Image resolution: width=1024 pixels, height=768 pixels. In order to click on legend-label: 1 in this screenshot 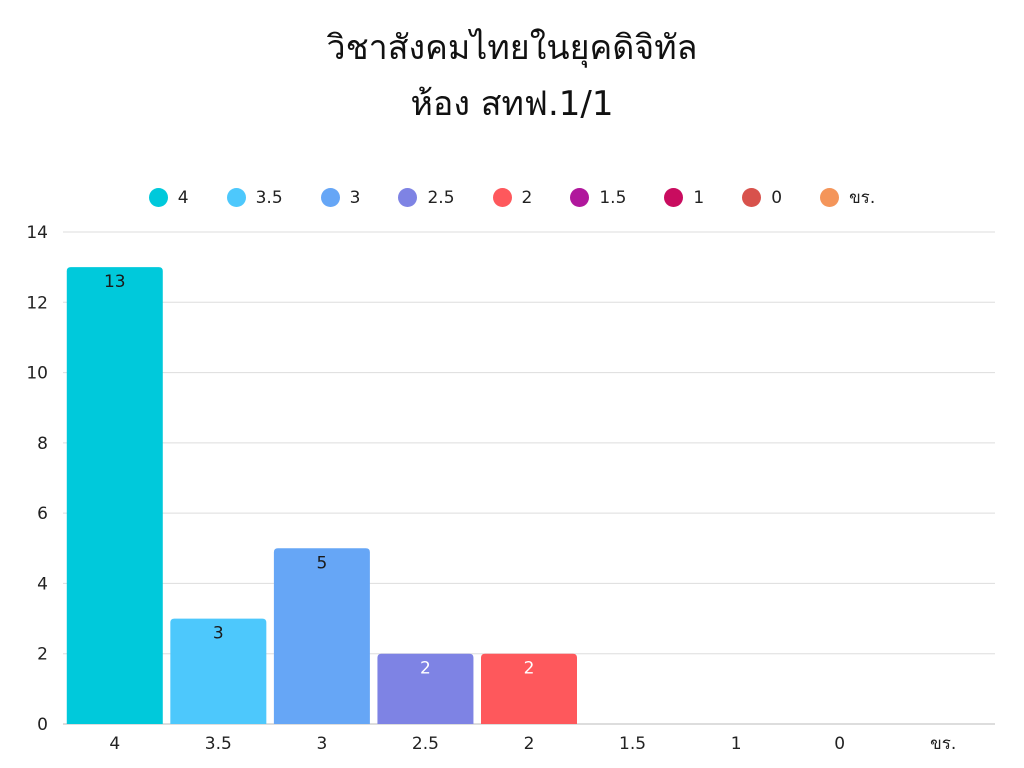, I will do `click(699, 197)`.